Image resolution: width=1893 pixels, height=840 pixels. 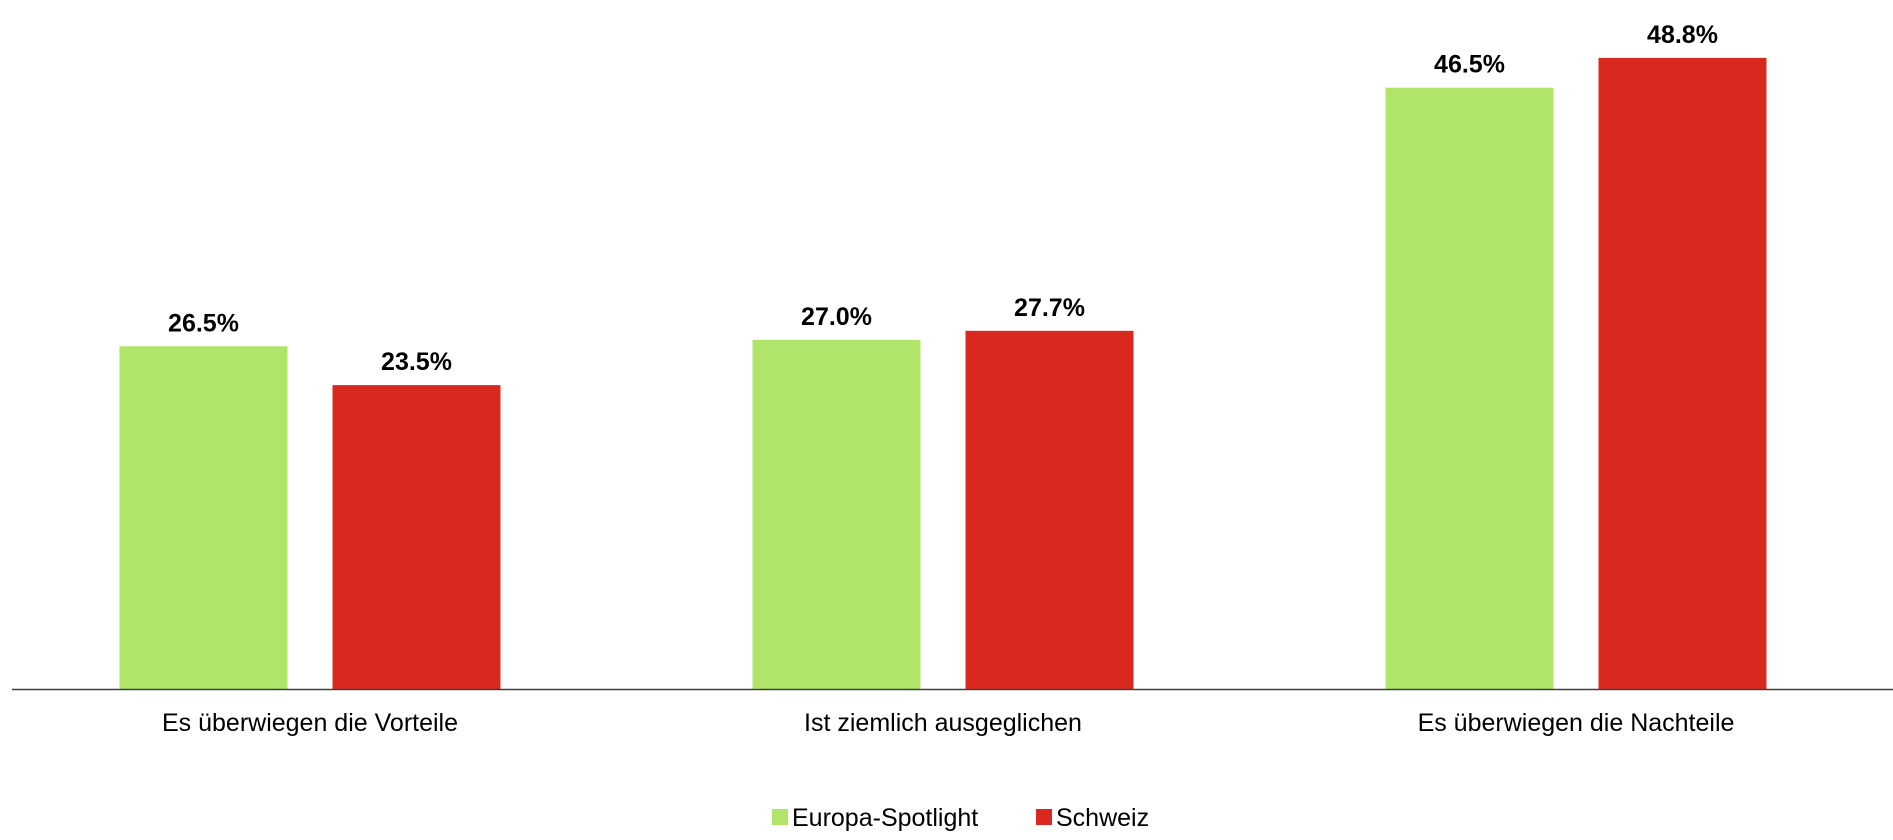 I want to click on legend-swatch-europa-spotlight, so click(x=780, y=817).